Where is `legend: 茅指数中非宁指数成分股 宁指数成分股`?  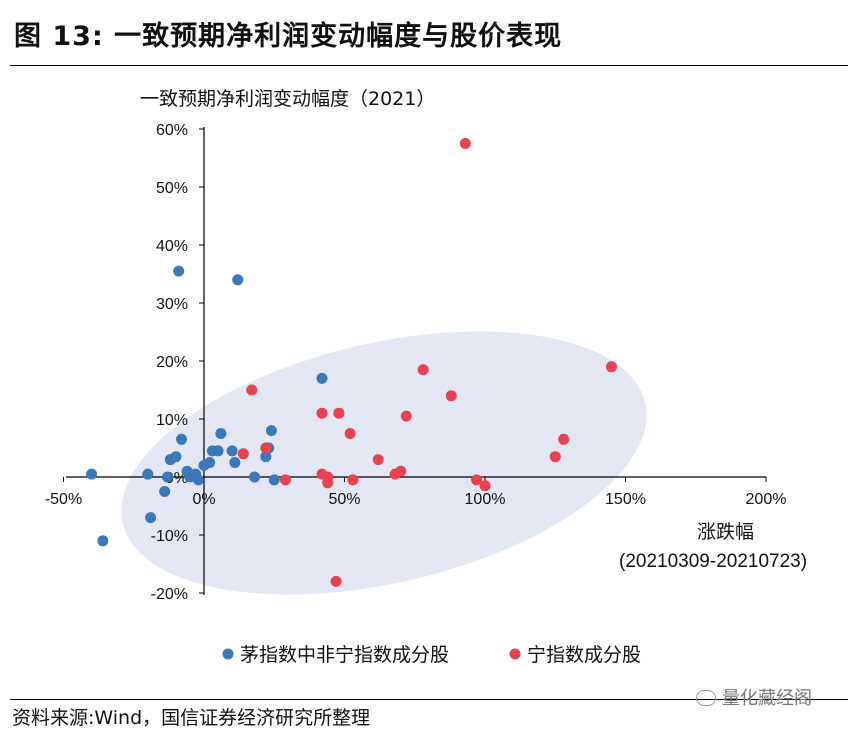
legend: 茅指数中非宁指数成分股 宁指数成分股 is located at coordinates (431, 655).